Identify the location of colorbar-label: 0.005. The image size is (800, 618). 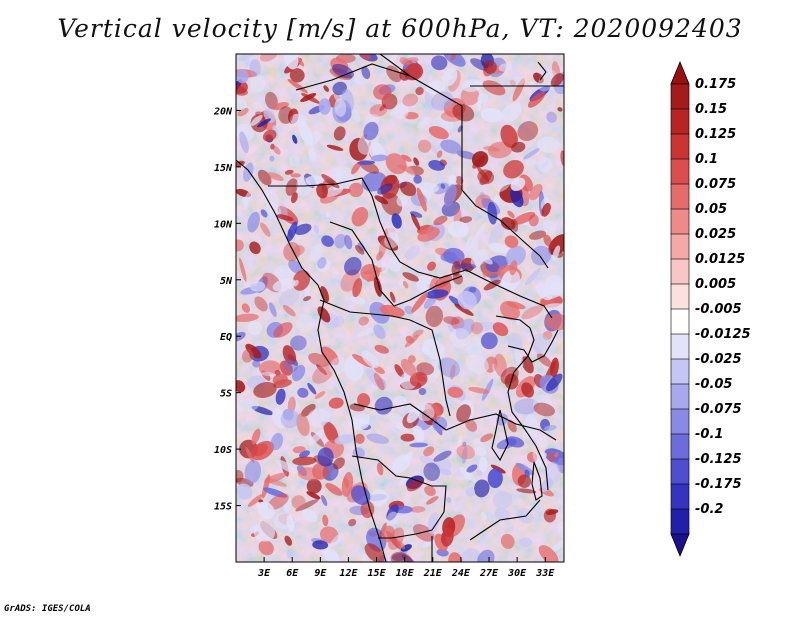
(715, 284).